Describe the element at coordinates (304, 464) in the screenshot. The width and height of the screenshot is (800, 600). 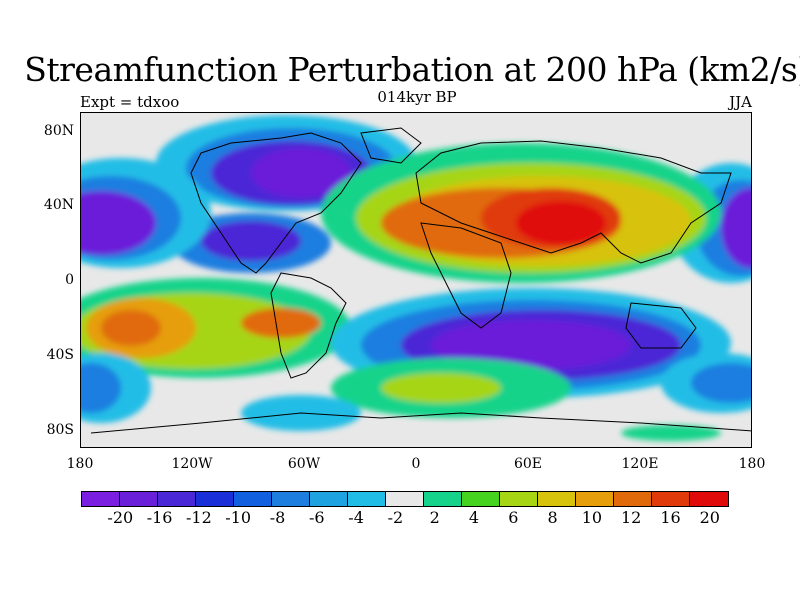
I see `lon-tick-60w: 60W` at that location.